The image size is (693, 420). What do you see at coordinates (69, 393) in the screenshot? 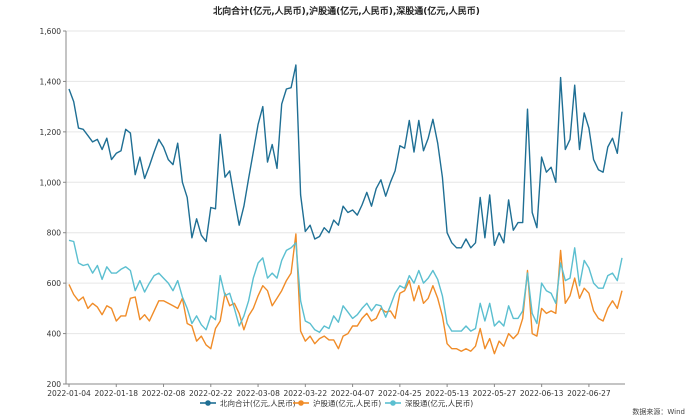
I see `x-tick-label: 2022-01-04` at bounding box center [69, 393].